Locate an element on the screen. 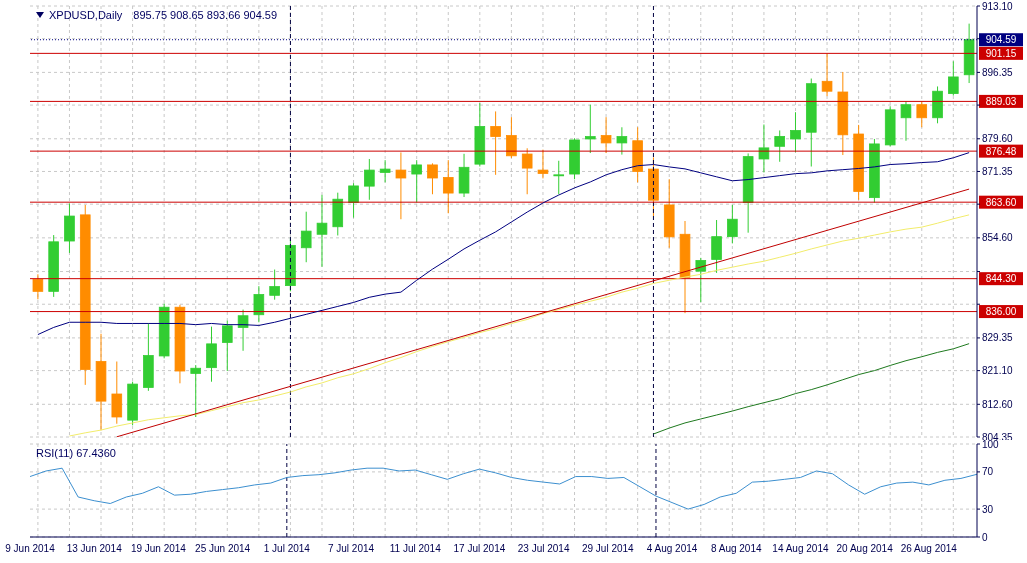 The image size is (1027, 563). ref-line-label: 889.03 is located at coordinates (1001, 101).